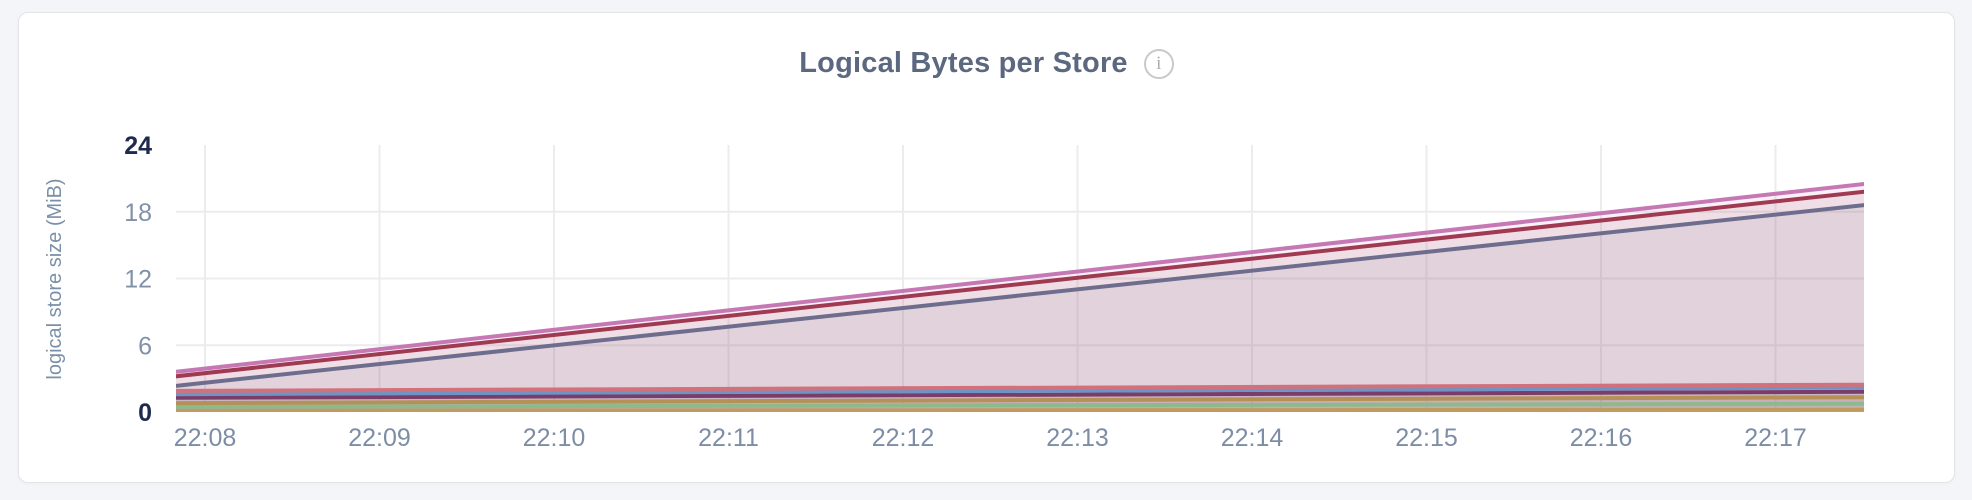 The height and width of the screenshot is (500, 1972). I want to click on y-tick-label: 0, so click(145, 413).